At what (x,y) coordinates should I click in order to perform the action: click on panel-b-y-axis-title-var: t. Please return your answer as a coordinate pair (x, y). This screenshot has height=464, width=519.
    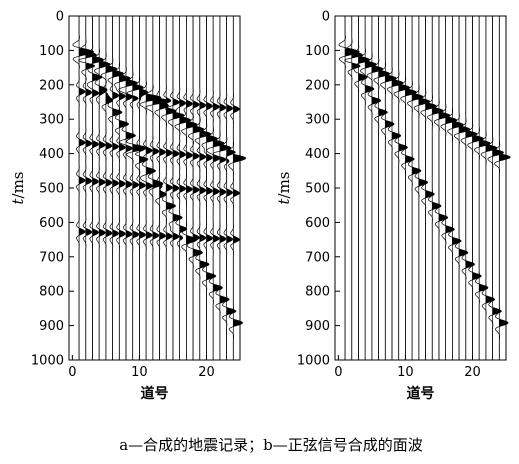
    Looking at the image, I should click on (284, 201).